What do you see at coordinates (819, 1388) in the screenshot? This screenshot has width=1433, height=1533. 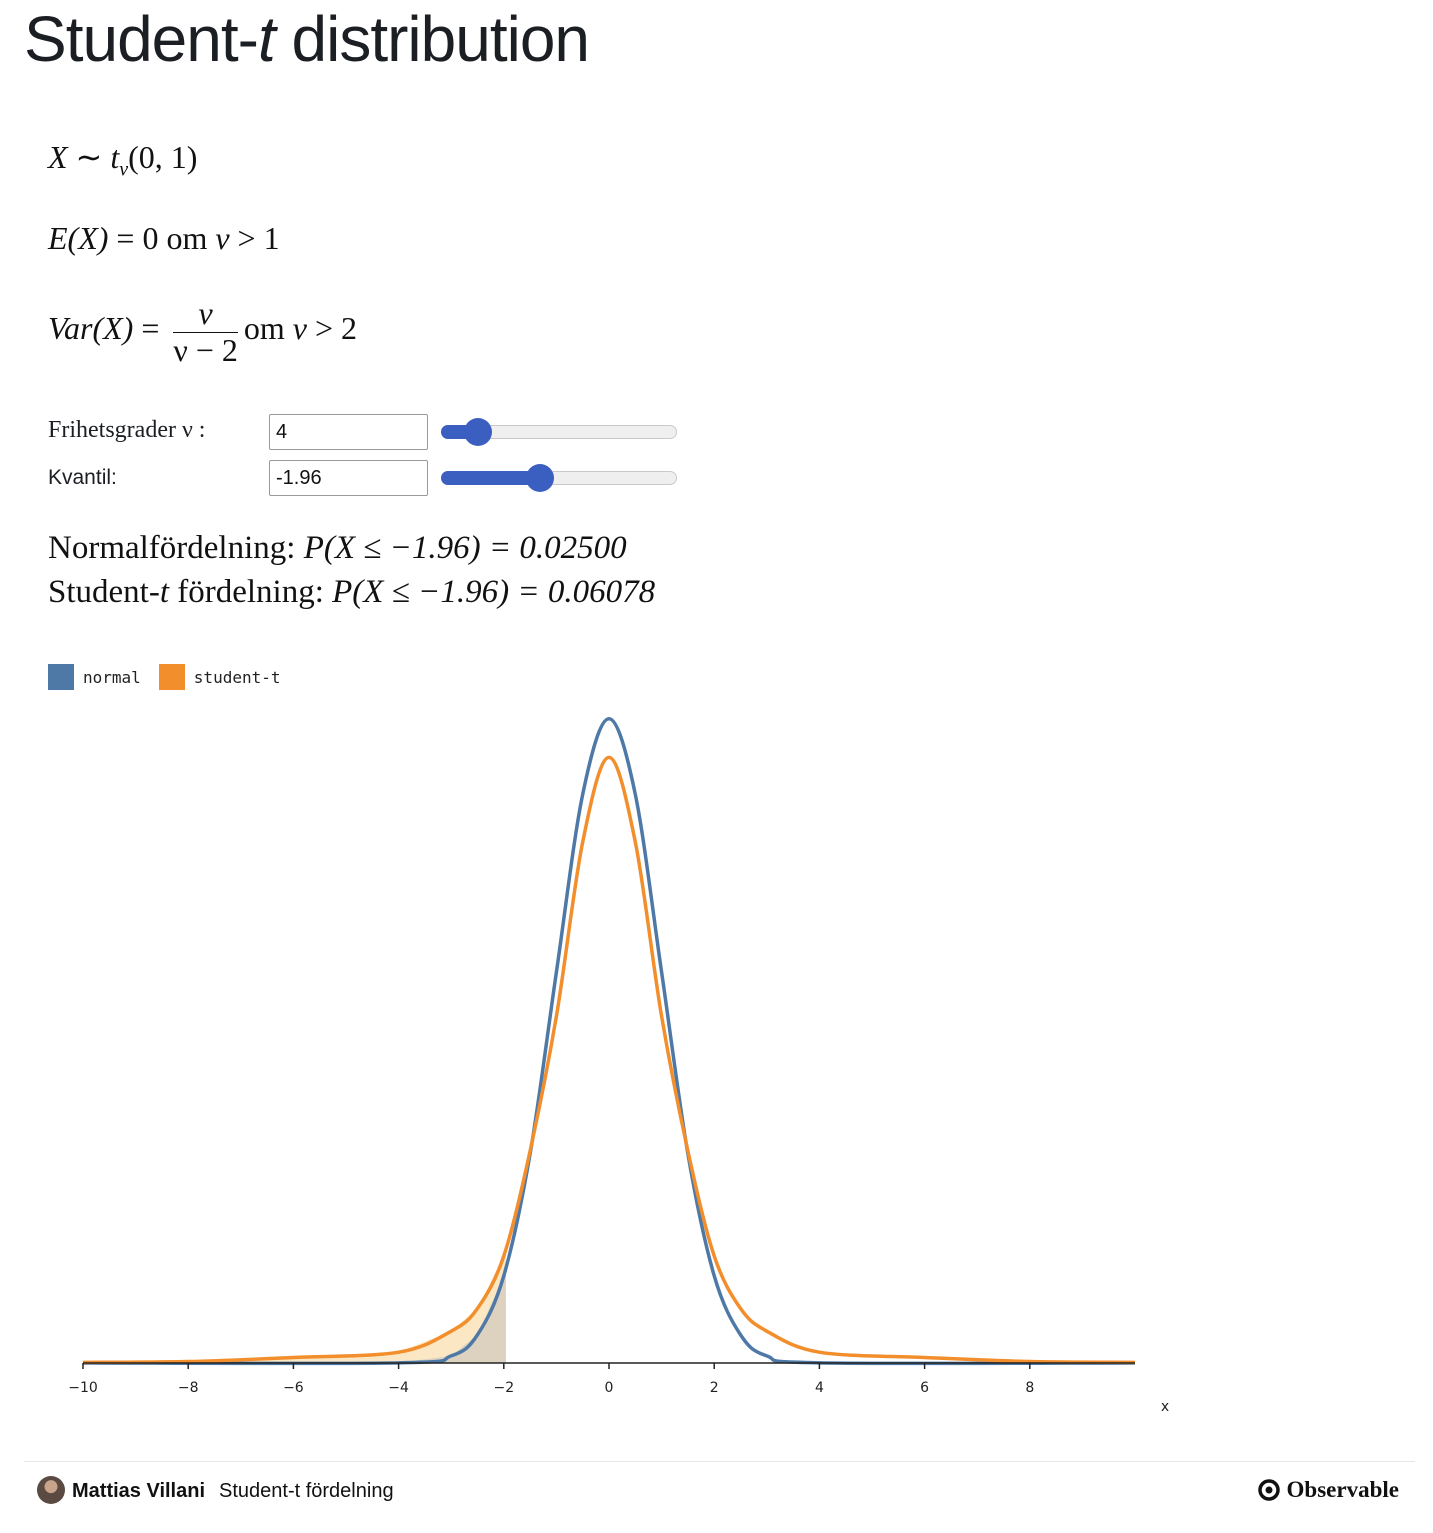 I see `x-tick-label: 4` at bounding box center [819, 1388].